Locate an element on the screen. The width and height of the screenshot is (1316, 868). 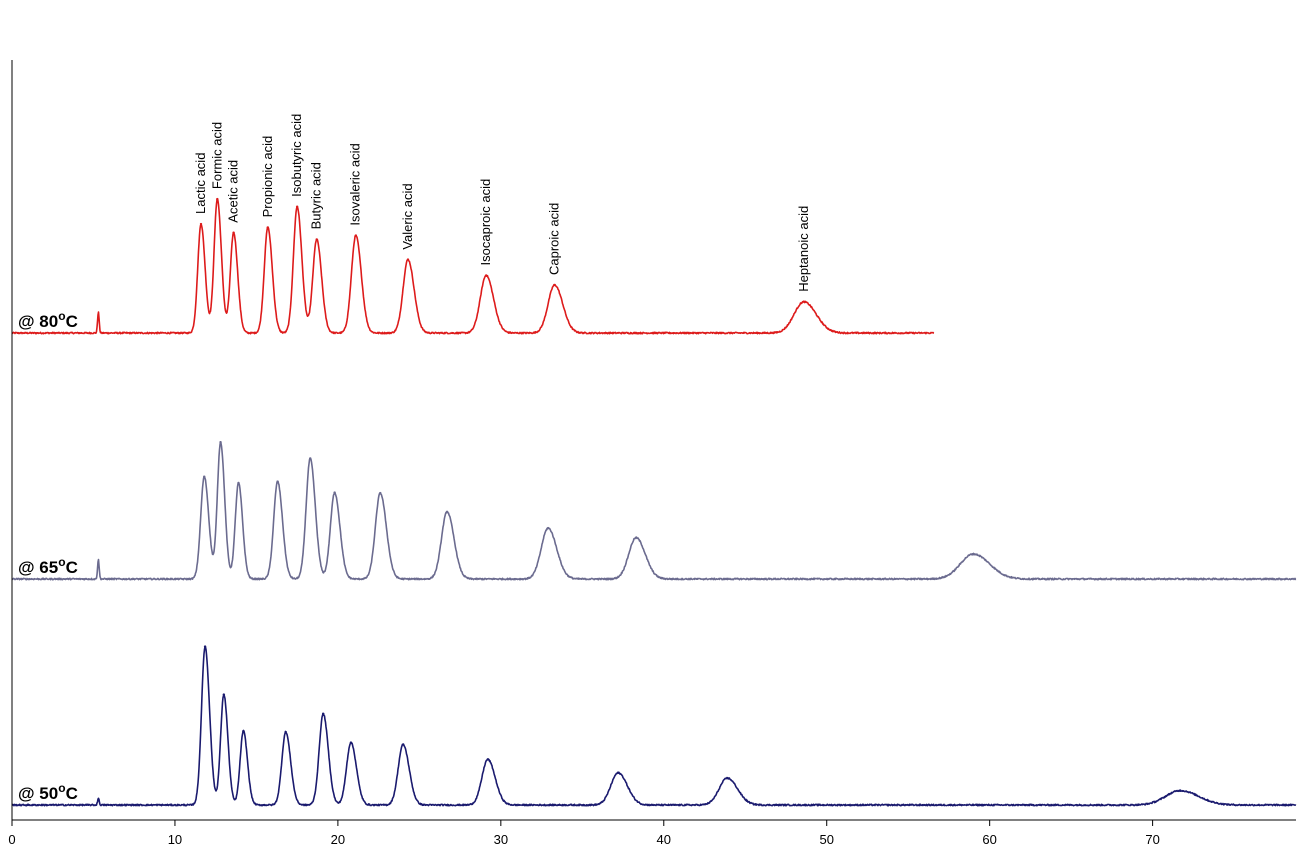
peak-name-label: Valeric acid is located at coordinates (407, 216).